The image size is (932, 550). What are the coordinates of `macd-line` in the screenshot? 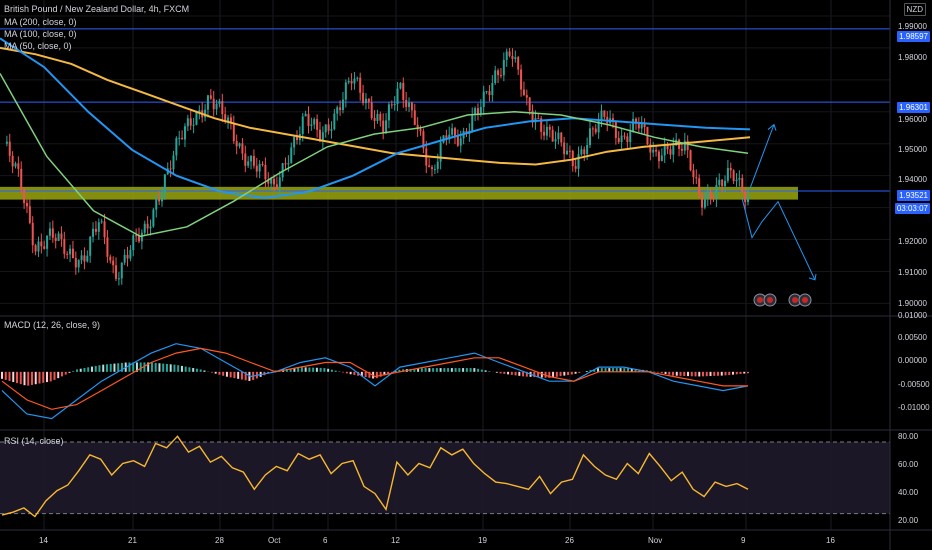 It's located at (375, 381).